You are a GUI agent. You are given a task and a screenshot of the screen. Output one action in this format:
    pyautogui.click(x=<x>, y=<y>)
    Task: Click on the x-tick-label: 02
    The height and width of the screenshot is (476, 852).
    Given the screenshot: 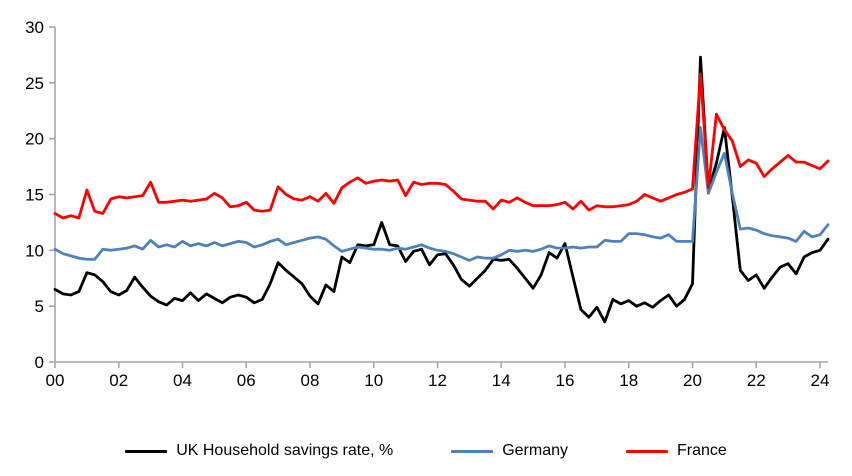 What is the action you would take?
    pyautogui.click(x=118, y=380)
    